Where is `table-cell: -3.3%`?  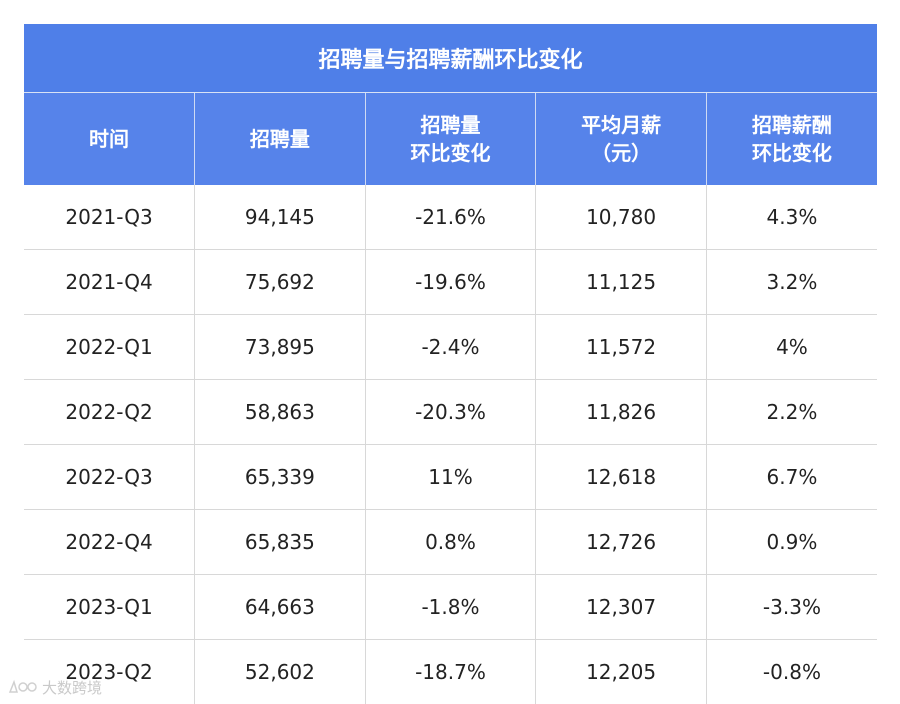
table-cell: -3.3% is located at coordinates (791, 607).